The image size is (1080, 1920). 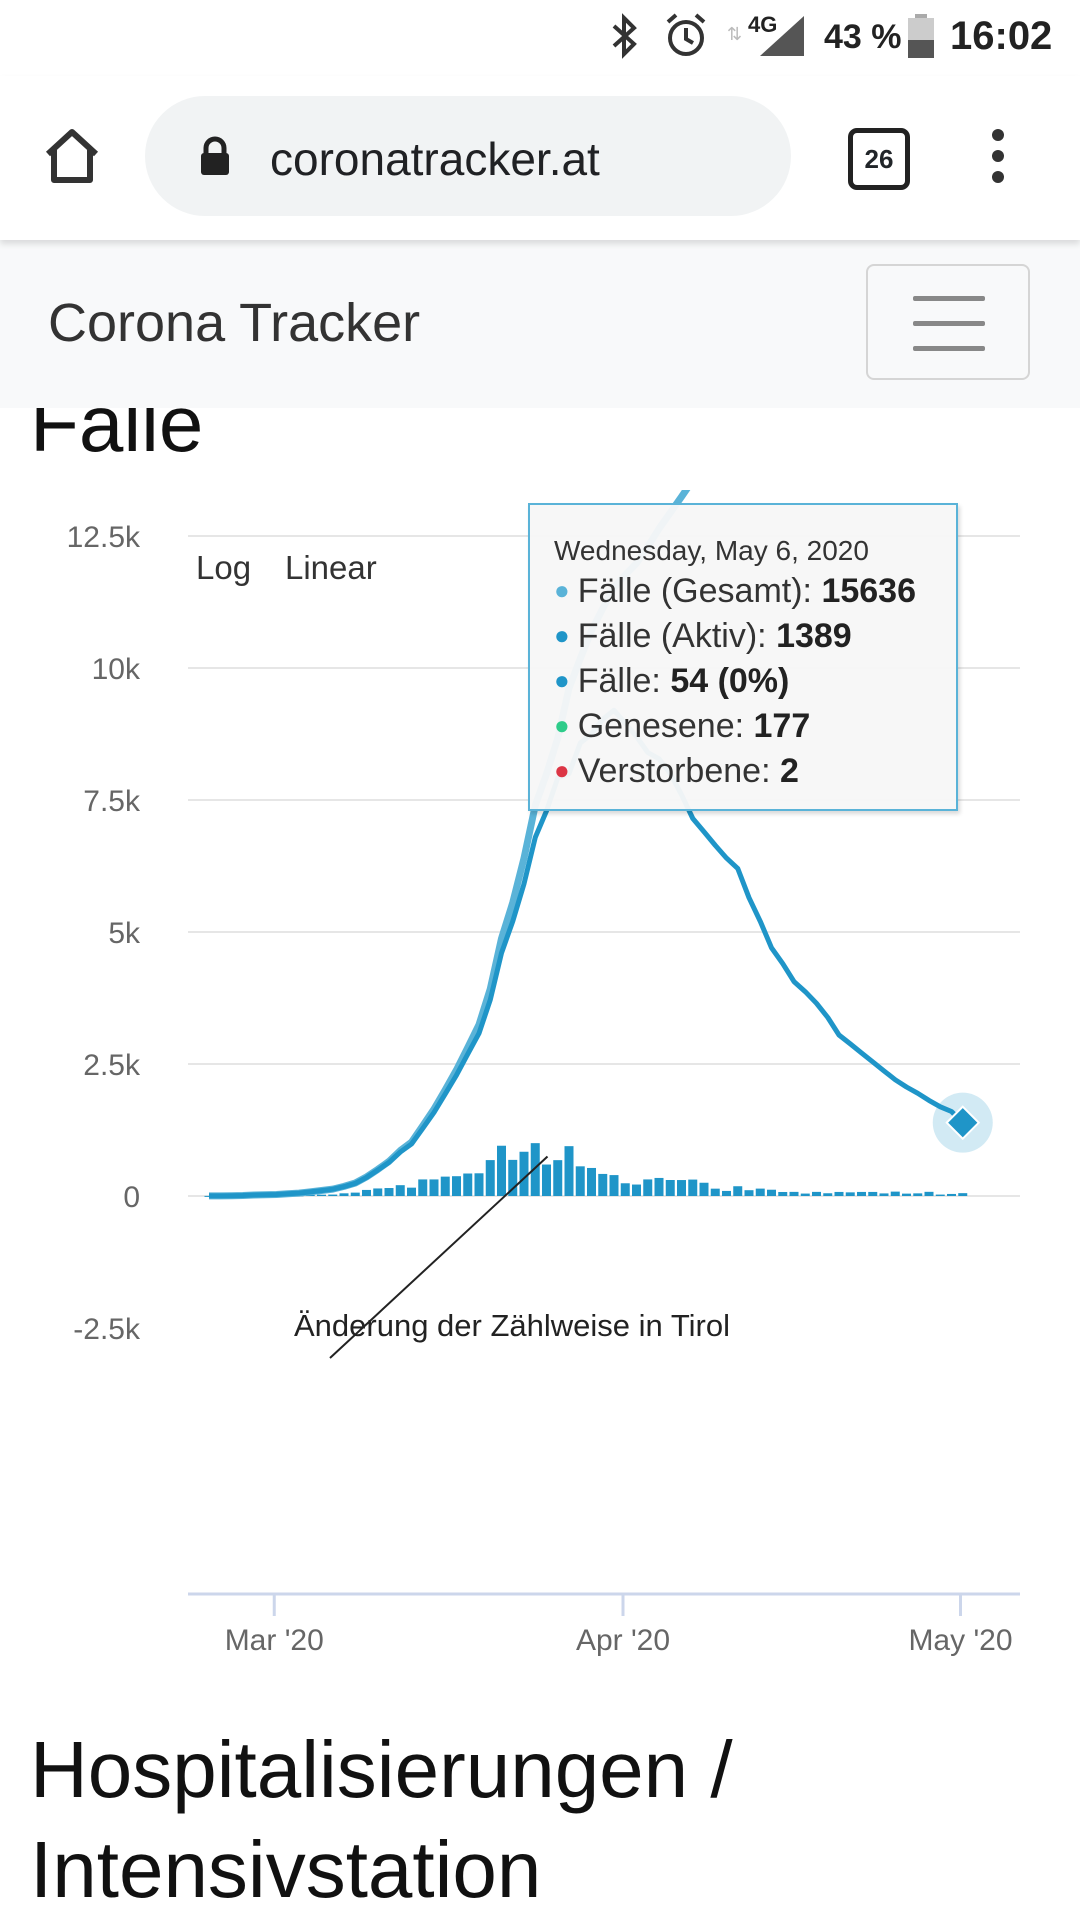 What do you see at coordinates (540, 38) in the screenshot?
I see `status-bar: ⇅ 4G 43 % 16:02` at bounding box center [540, 38].